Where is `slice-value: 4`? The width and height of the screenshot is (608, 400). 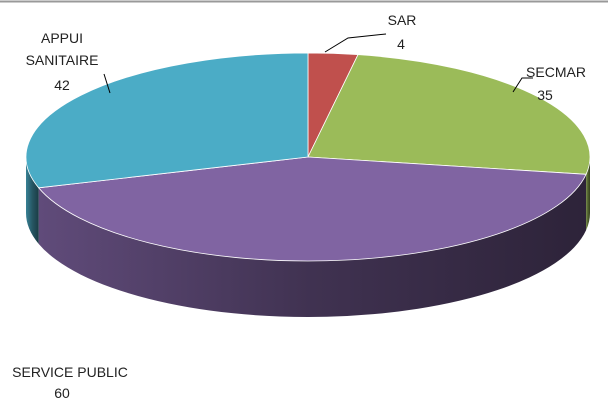 slice-value: 4 is located at coordinates (401, 44).